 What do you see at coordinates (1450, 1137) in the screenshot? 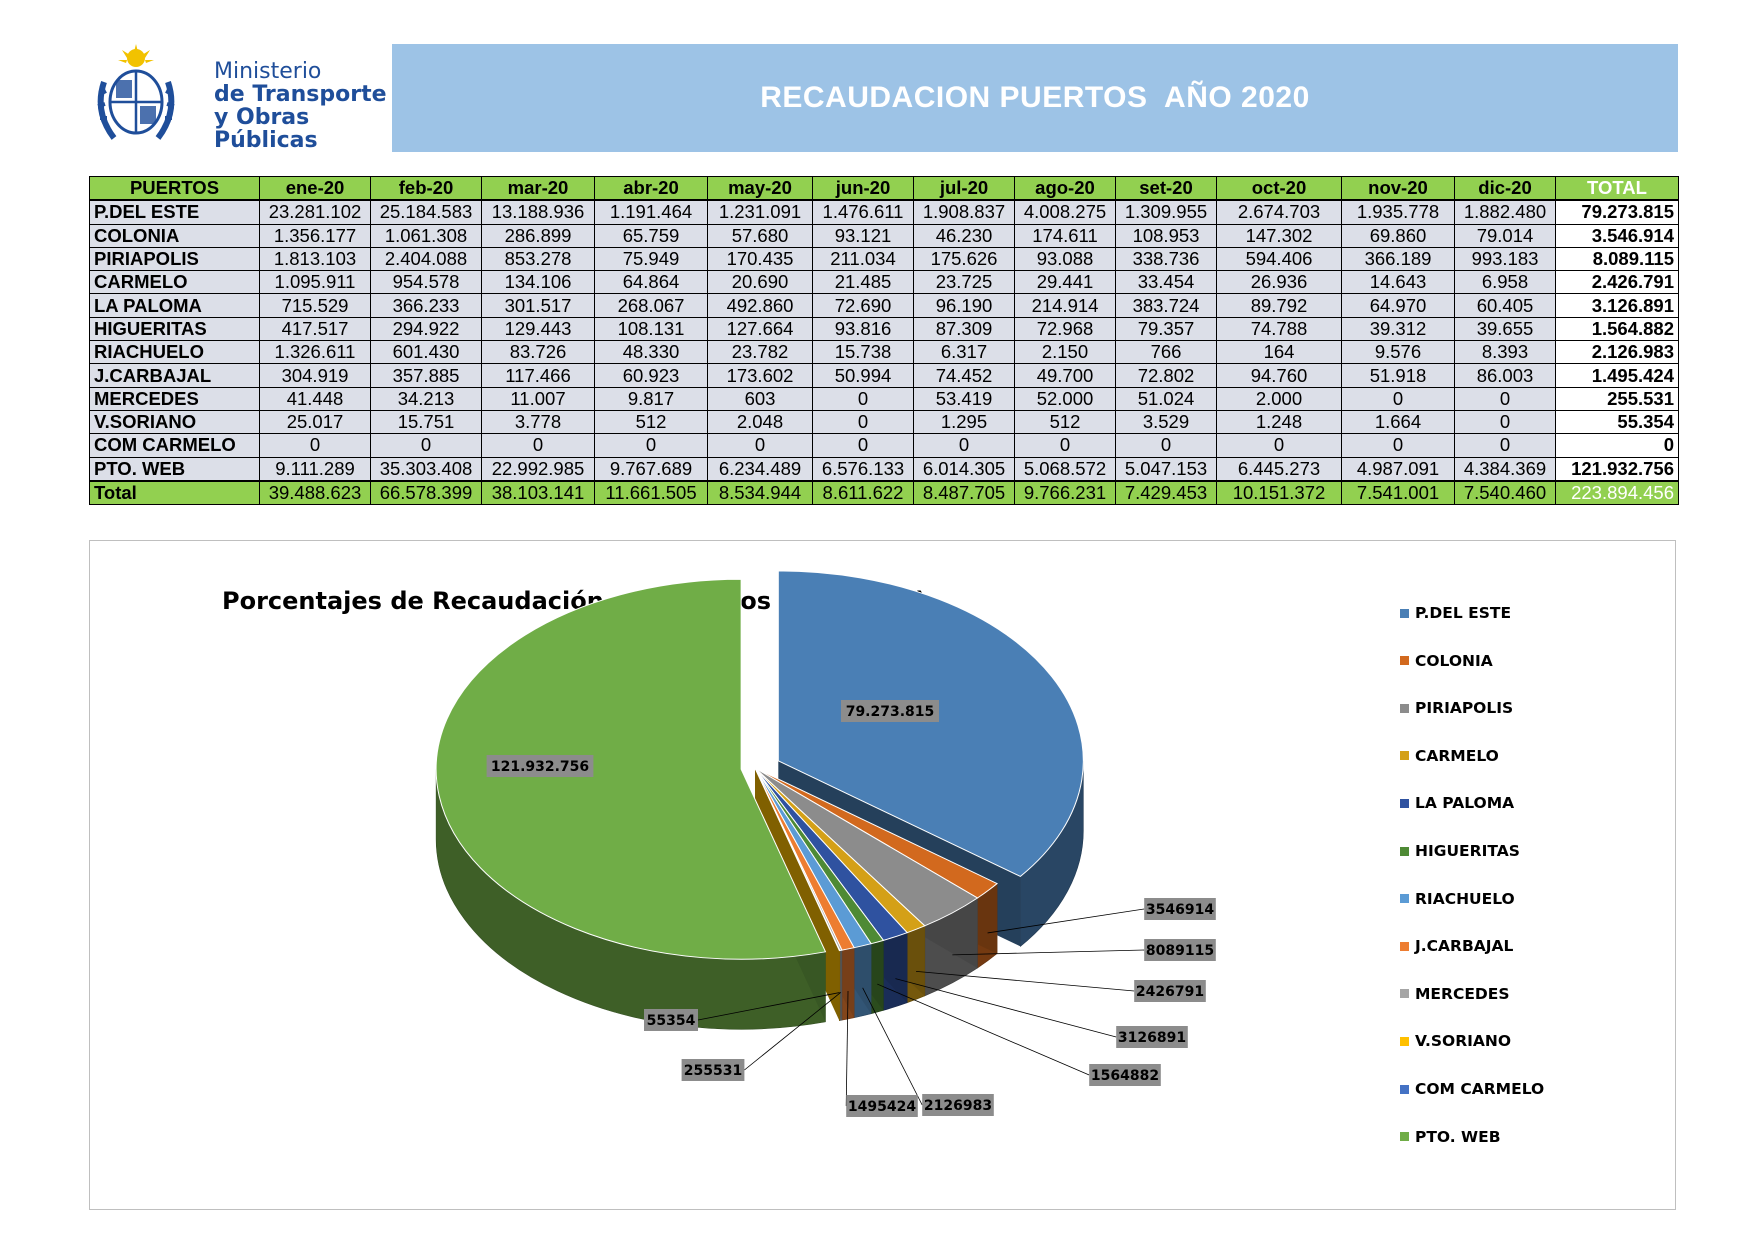
I see `legend-item: PTO. WEB` at bounding box center [1450, 1137].